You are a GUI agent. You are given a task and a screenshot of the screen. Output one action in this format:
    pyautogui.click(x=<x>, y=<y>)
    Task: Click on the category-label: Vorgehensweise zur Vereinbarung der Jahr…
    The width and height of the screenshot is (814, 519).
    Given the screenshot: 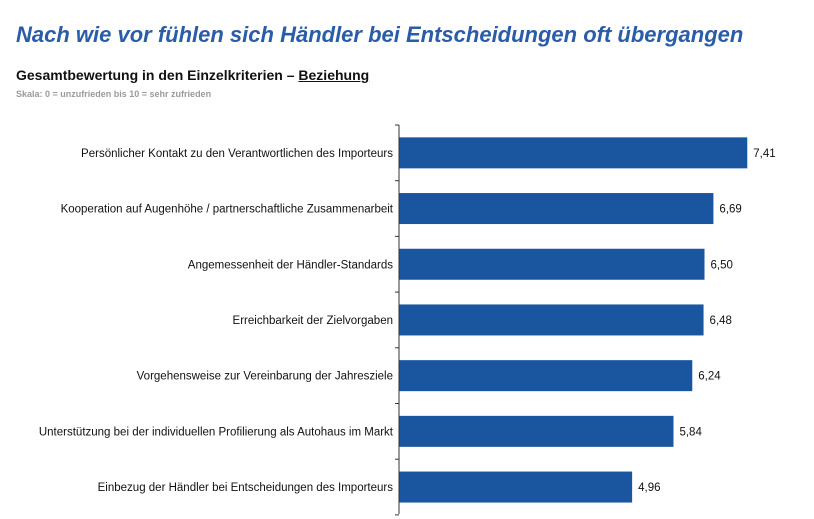 What is the action you would take?
    pyautogui.click(x=265, y=377)
    